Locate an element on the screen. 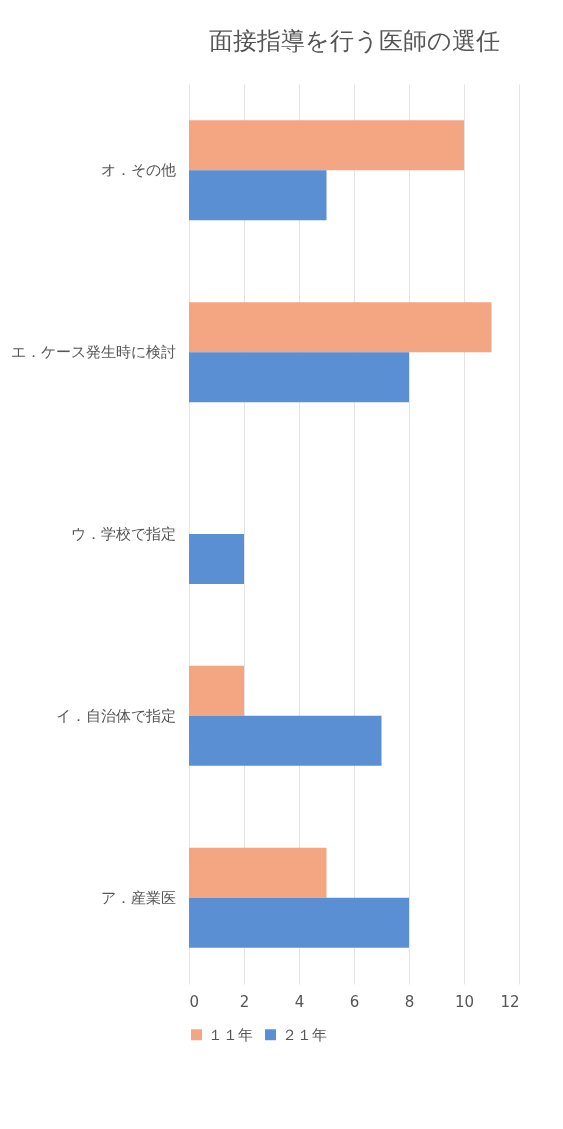  x-tick-label: 12 is located at coordinates (510, 1001).